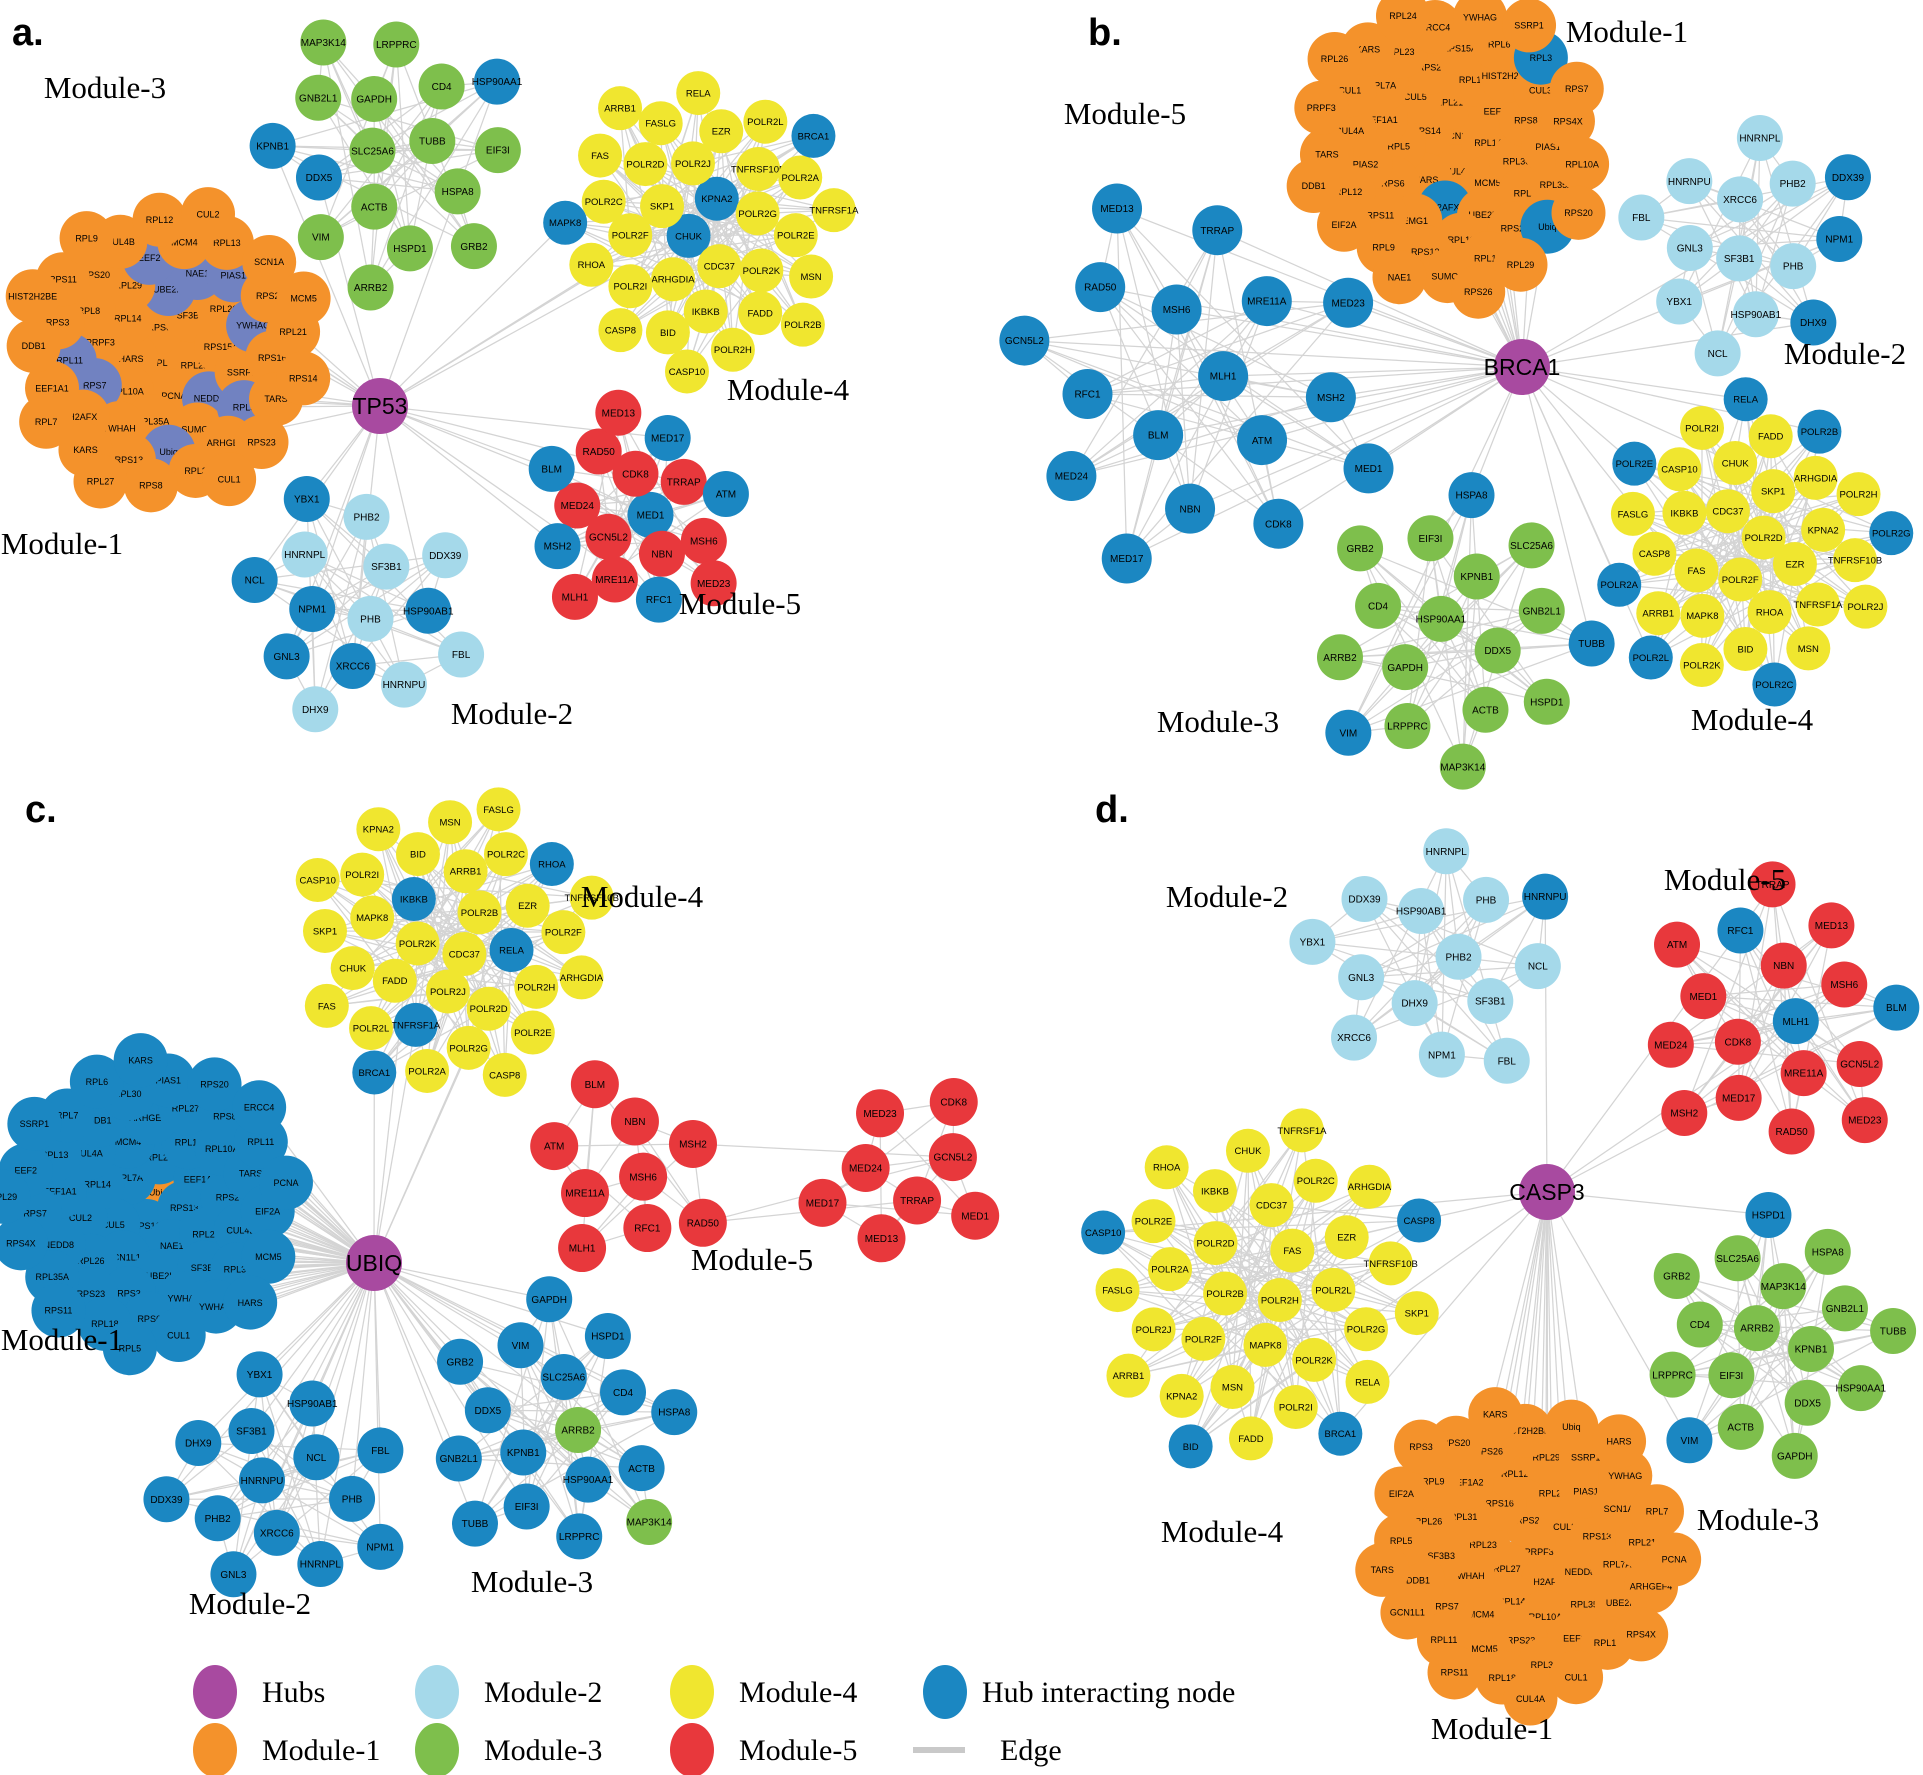 This screenshot has width=1923, height=1775. I want to click on node-label: ARRB2, so click(578, 1431).